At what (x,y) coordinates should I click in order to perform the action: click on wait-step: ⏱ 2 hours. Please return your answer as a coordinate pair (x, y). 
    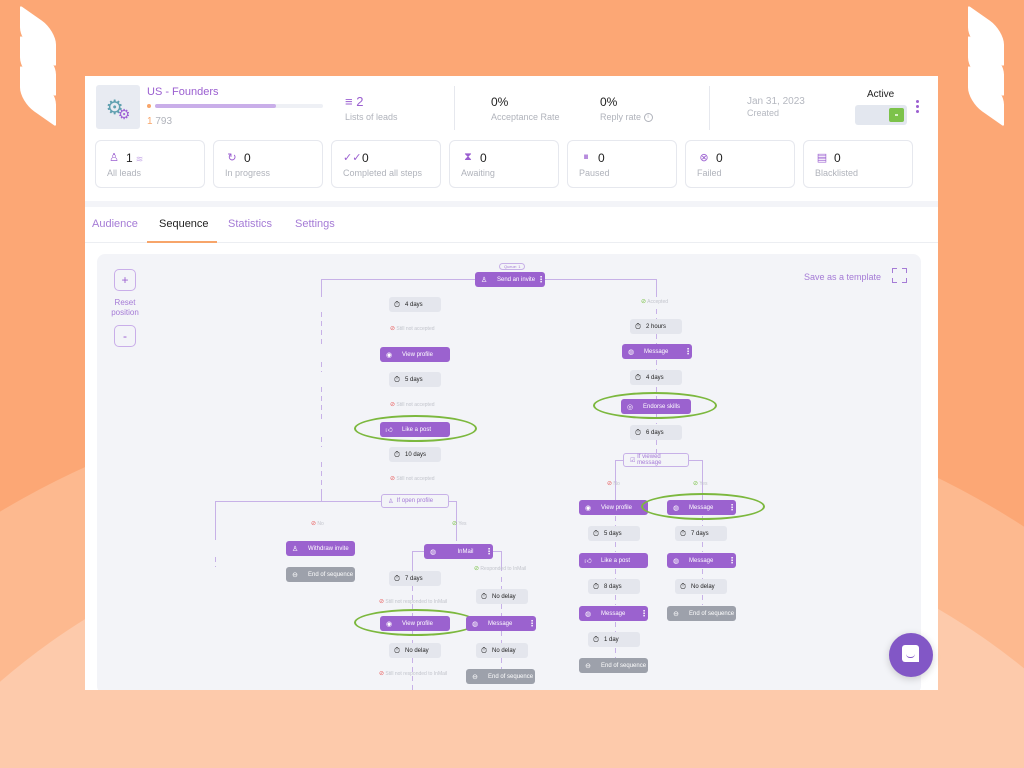
    Looking at the image, I should click on (656, 326).